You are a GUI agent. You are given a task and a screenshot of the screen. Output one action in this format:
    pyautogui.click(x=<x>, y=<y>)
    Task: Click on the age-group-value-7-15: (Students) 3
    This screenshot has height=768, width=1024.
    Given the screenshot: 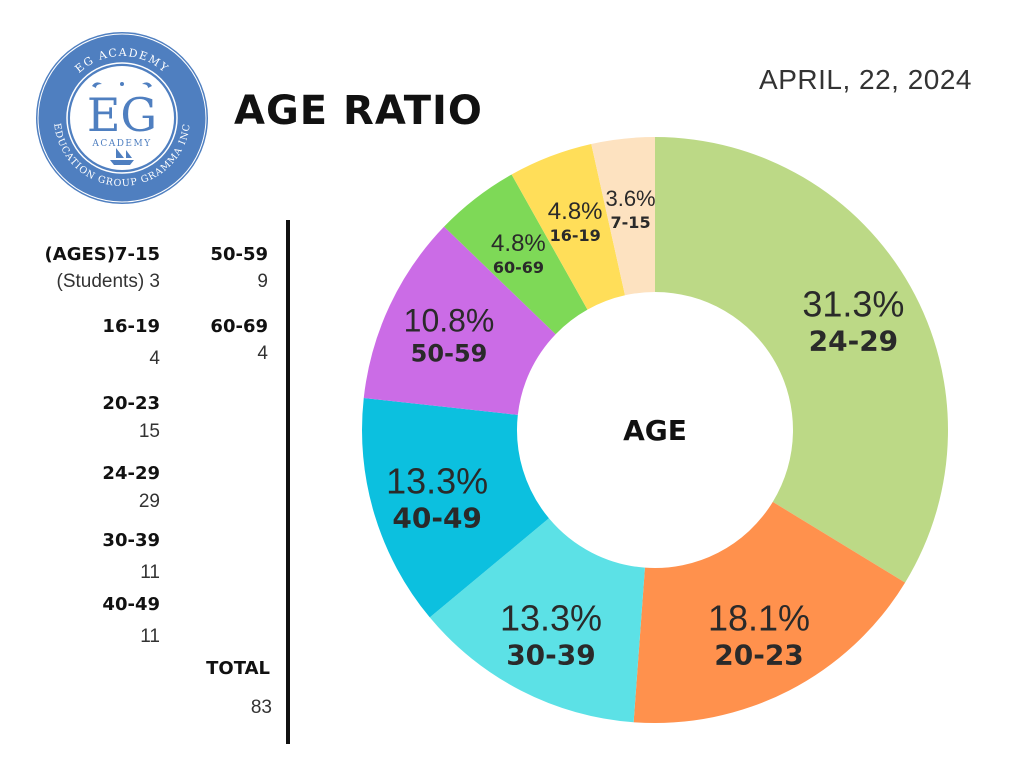 What is the action you would take?
    pyautogui.click(x=108, y=281)
    